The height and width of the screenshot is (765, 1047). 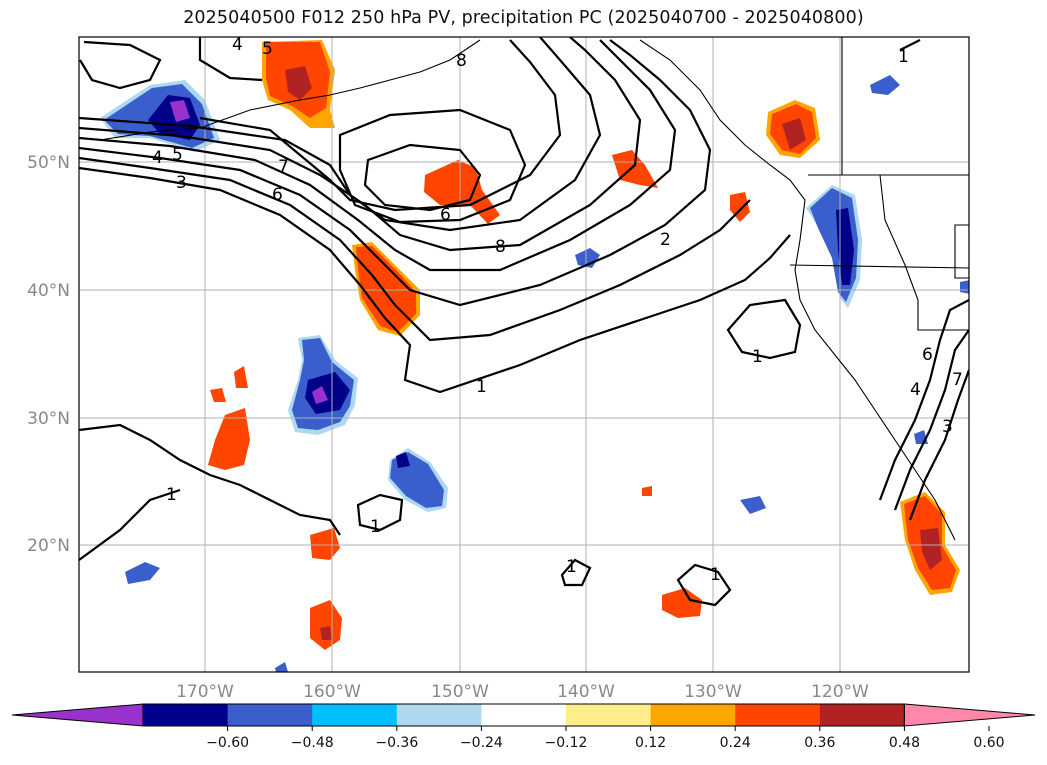 I want to click on colorbar-extend-high, so click(x=969, y=715).